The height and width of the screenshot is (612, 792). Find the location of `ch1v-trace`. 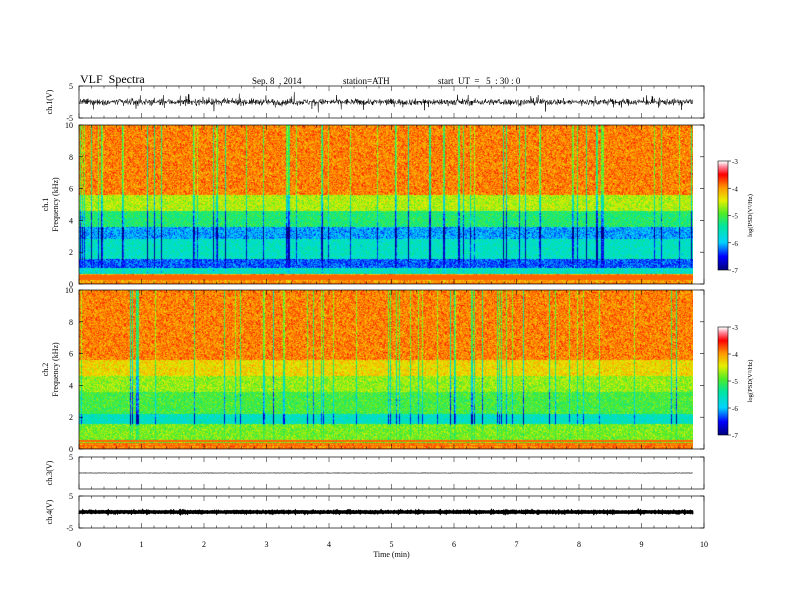

ch1v-trace is located at coordinates (385, 102).